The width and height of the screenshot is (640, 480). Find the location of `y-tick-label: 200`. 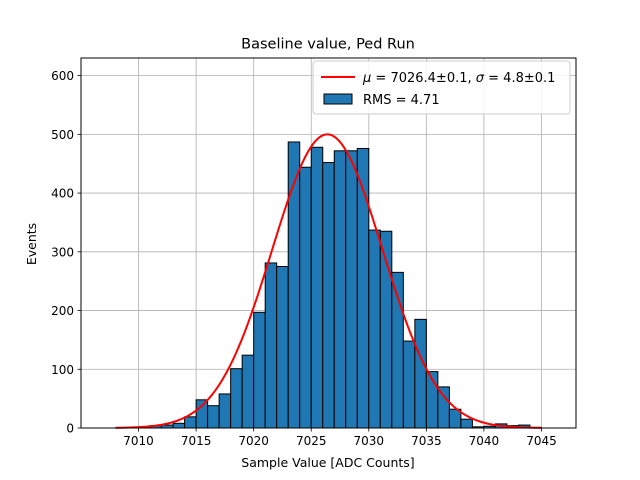

y-tick-label: 200 is located at coordinates (62, 311).